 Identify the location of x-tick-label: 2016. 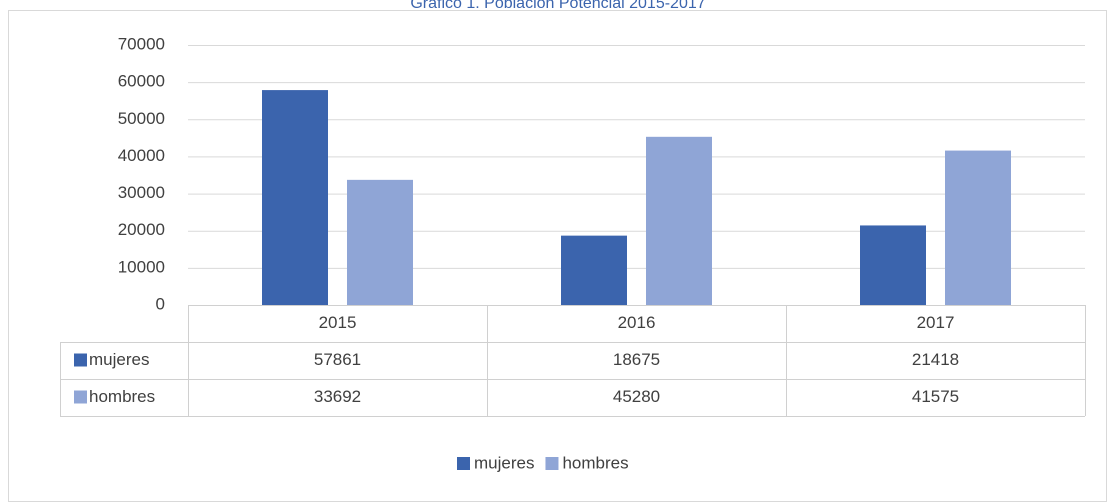
(637, 322).